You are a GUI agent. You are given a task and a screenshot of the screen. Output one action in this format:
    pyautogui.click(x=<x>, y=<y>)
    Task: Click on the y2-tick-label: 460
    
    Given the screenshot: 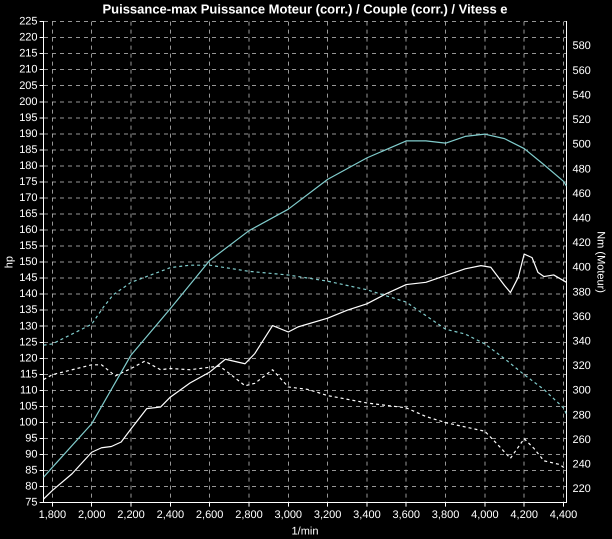 What is the action you would take?
    pyautogui.click(x=581, y=194)
    